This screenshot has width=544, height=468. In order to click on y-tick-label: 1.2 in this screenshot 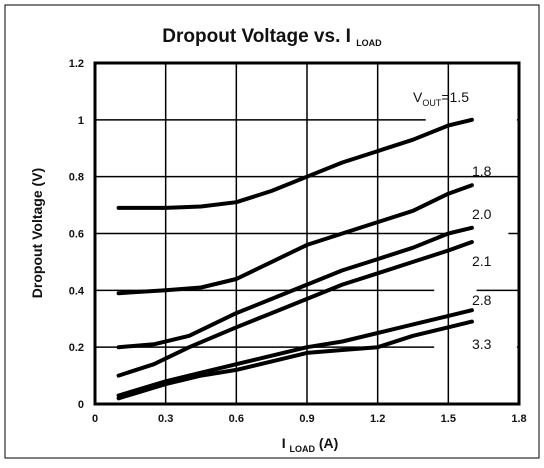, I will do `click(76, 64)`.